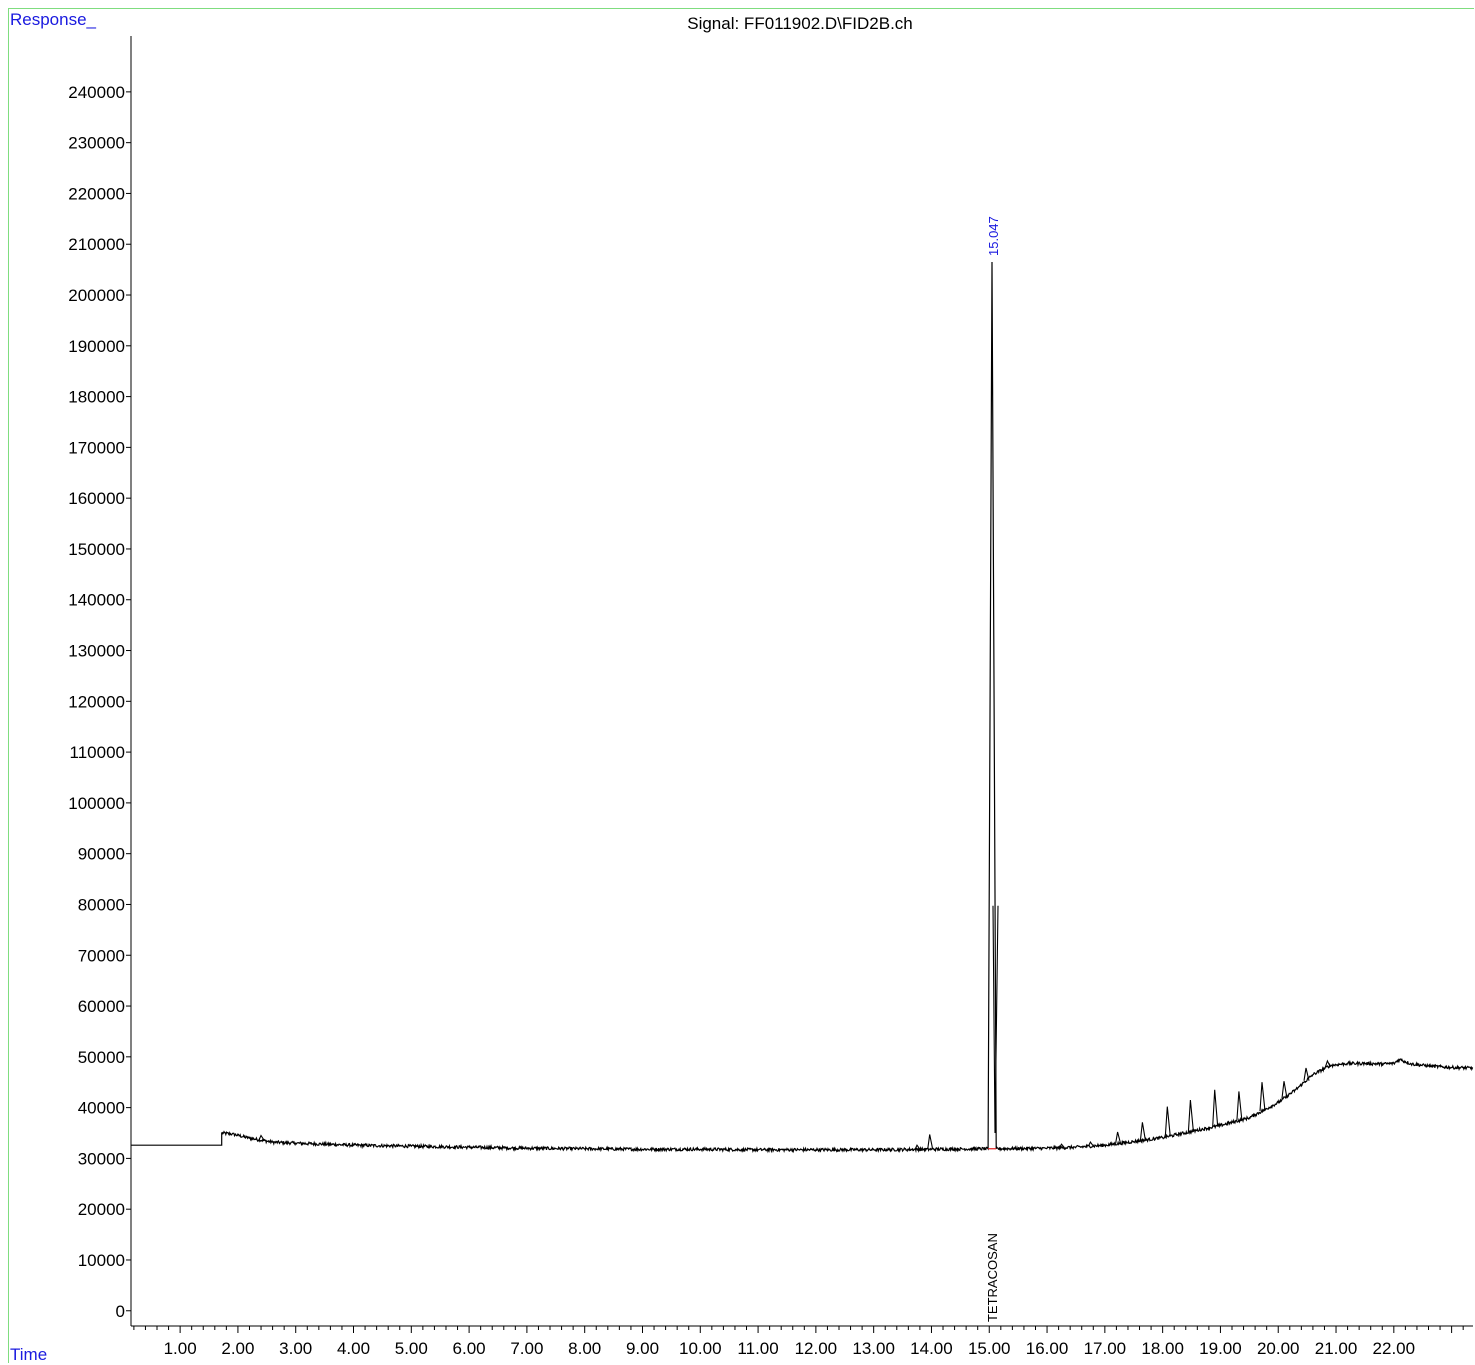 This screenshot has width=1475, height=1365. I want to click on x-tick-label: 11.00, so click(757, 1348).